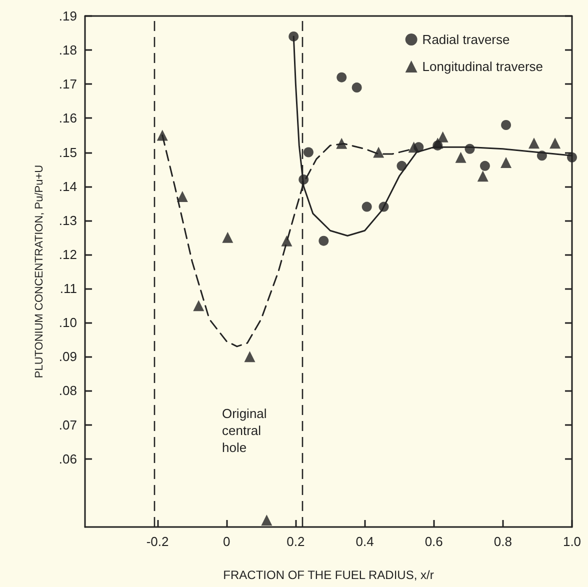 The width and height of the screenshot is (588, 587). Describe the element at coordinates (67, 254) in the screenshot. I see `y-tick-label: .12` at that location.